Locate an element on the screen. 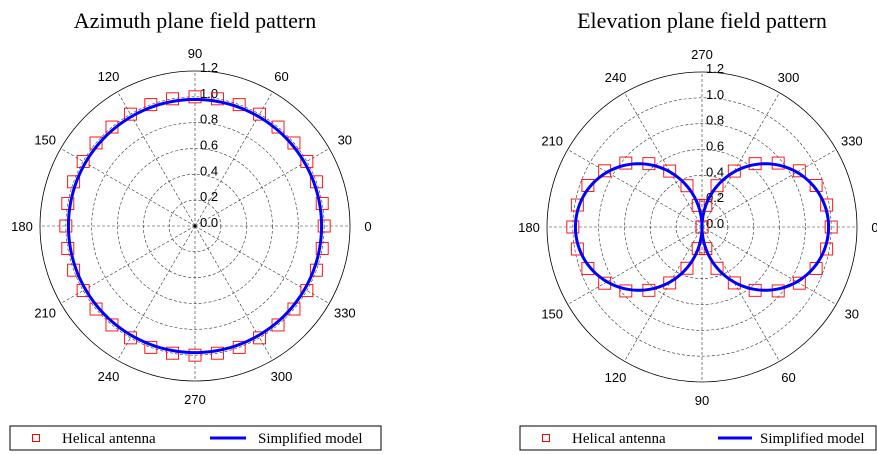  elevation-simplified-model-curve is located at coordinates (702, 227).